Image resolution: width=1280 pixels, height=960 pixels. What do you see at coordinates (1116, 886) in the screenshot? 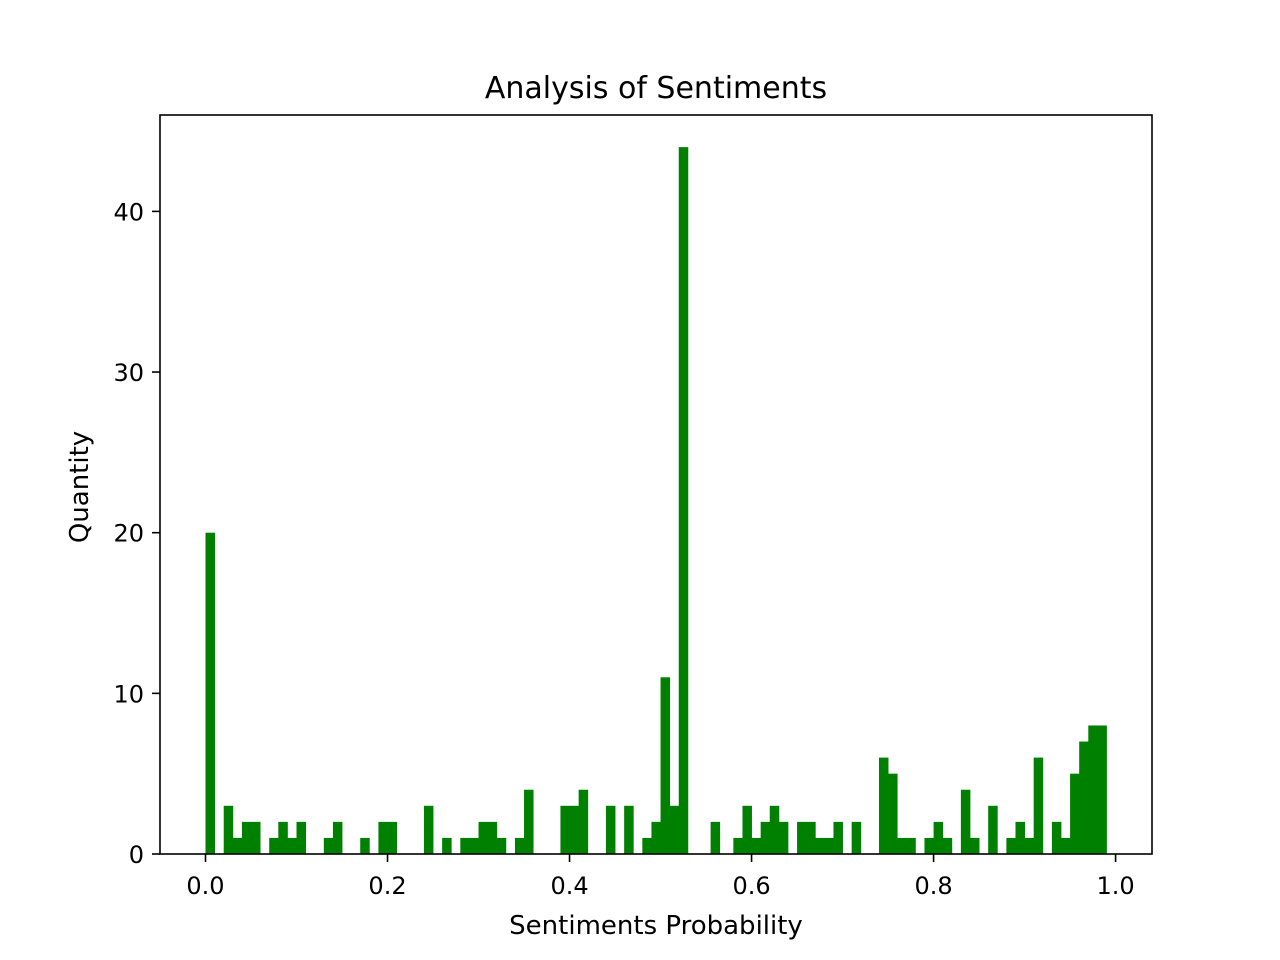
I see `x-tick-label: 1.0` at bounding box center [1116, 886].